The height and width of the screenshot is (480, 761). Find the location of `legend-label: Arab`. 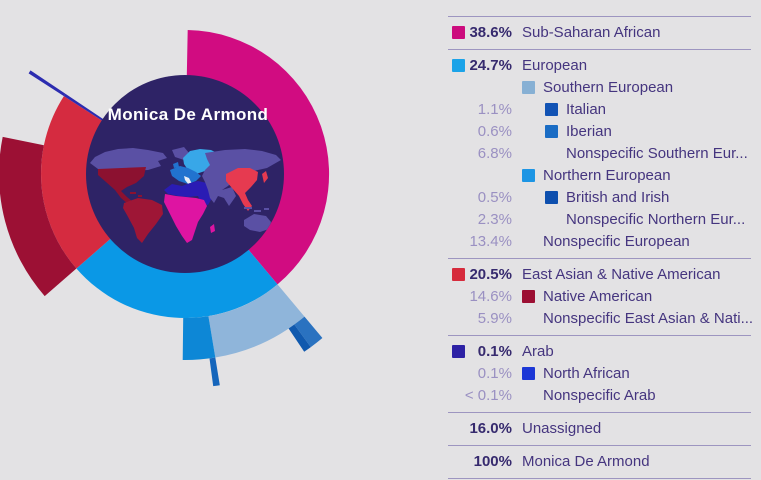

legend-label: Arab is located at coordinates (538, 351).